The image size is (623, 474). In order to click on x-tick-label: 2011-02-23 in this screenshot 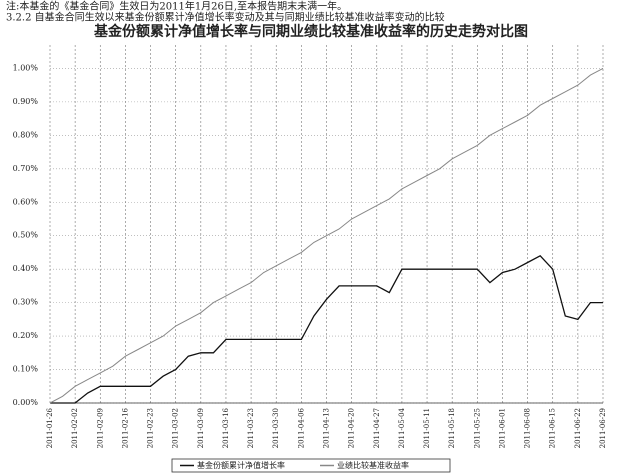, I will do `click(151, 428)`.